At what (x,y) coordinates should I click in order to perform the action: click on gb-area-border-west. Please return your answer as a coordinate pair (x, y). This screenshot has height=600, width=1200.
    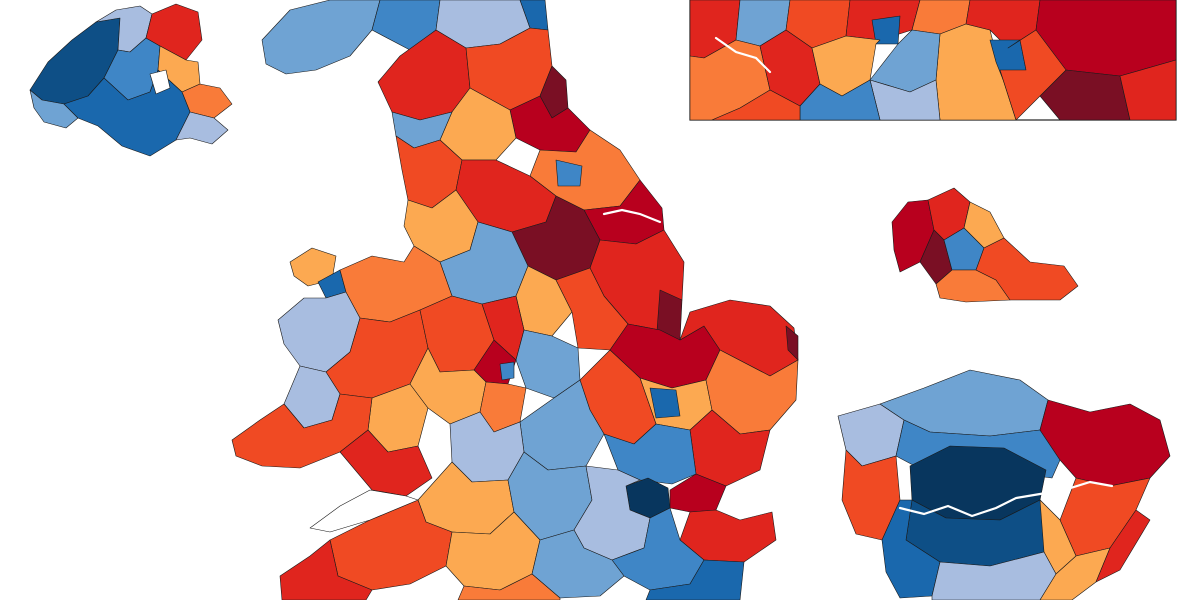
    Looking at the image, I should click on (321, 37).